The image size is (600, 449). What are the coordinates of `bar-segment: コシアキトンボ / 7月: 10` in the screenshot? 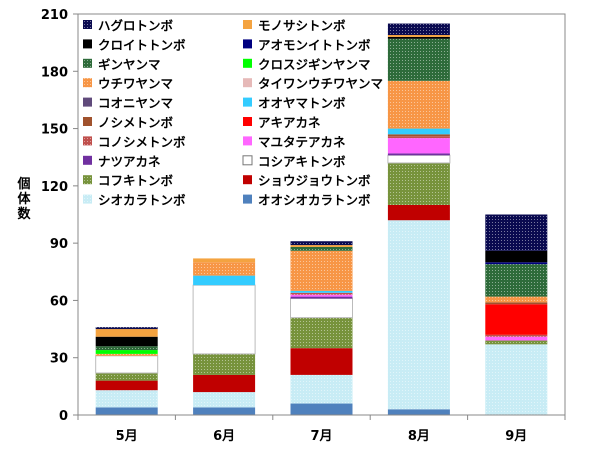 It's located at (321, 308).